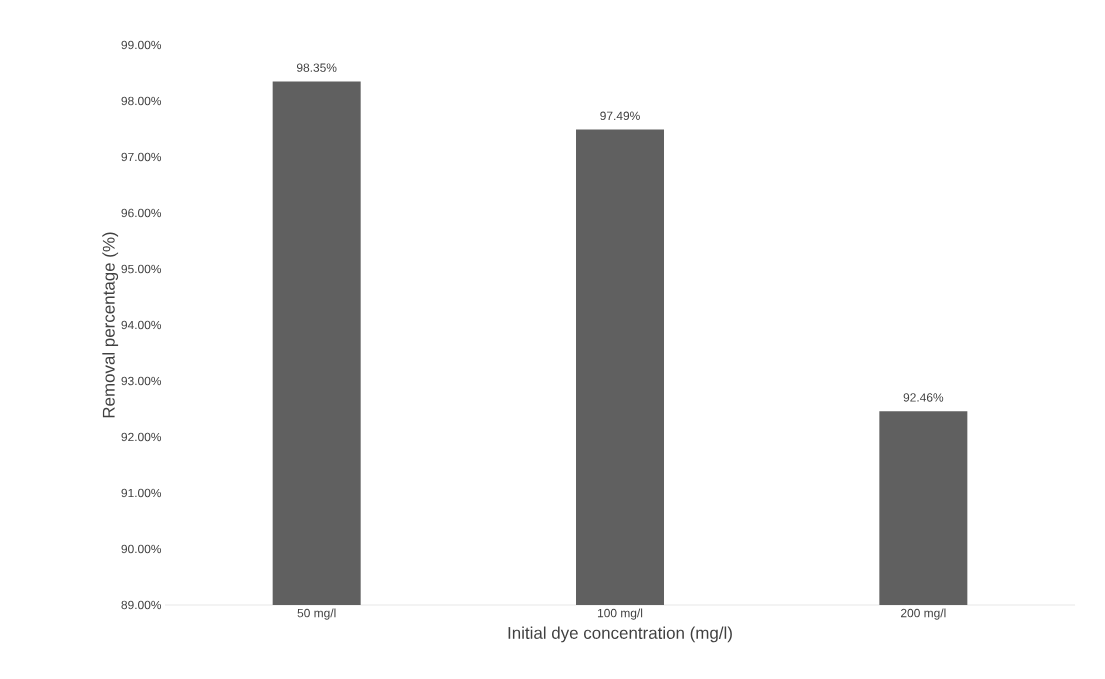 The width and height of the screenshot is (1105, 679). What do you see at coordinates (923, 614) in the screenshot?
I see `x-tick-label: 200 mg/l` at bounding box center [923, 614].